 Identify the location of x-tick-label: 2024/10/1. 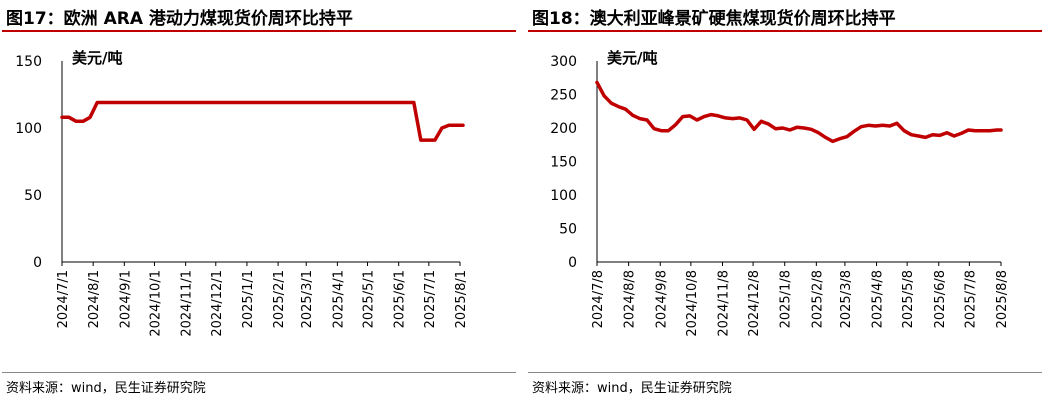
(155, 303).